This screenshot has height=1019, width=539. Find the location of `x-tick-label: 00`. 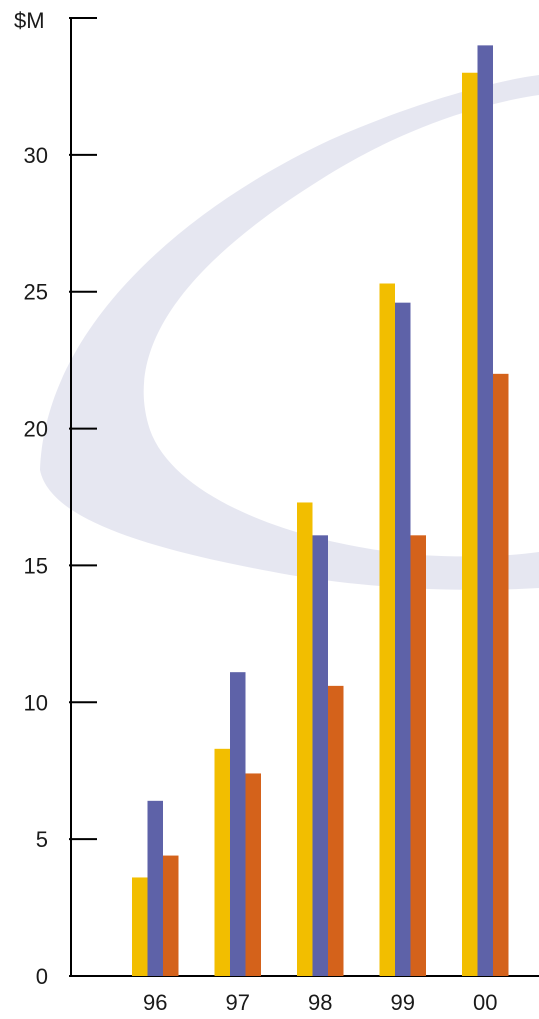

x-tick-label: 00 is located at coordinates (485, 1002).